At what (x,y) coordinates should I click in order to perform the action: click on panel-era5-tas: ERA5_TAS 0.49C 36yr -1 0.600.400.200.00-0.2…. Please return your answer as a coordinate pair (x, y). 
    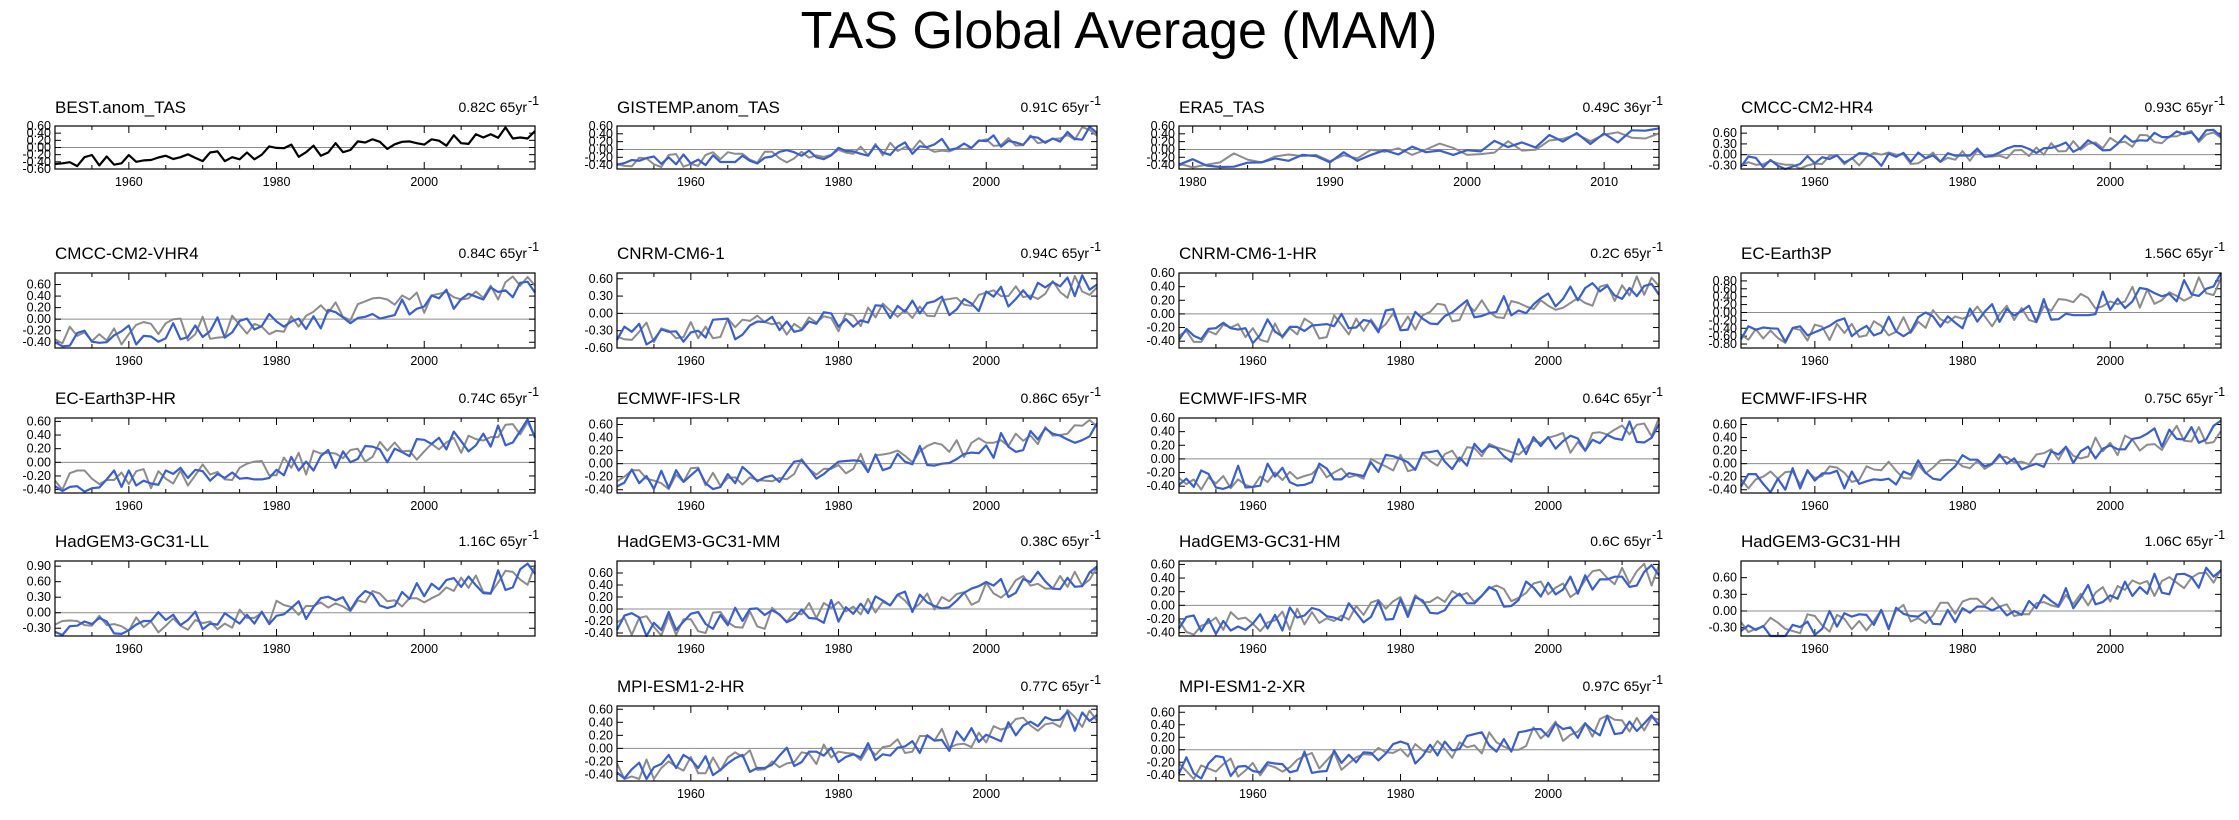
    Looking at the image, I should click on (1405, 141).